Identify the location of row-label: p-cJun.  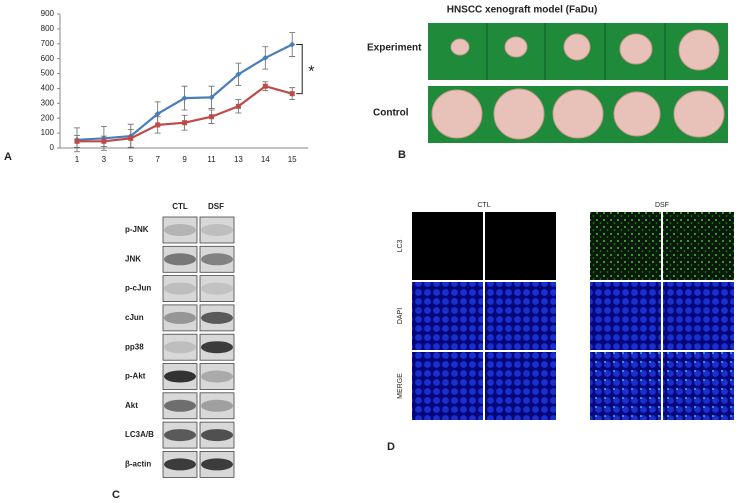
(138, 288).